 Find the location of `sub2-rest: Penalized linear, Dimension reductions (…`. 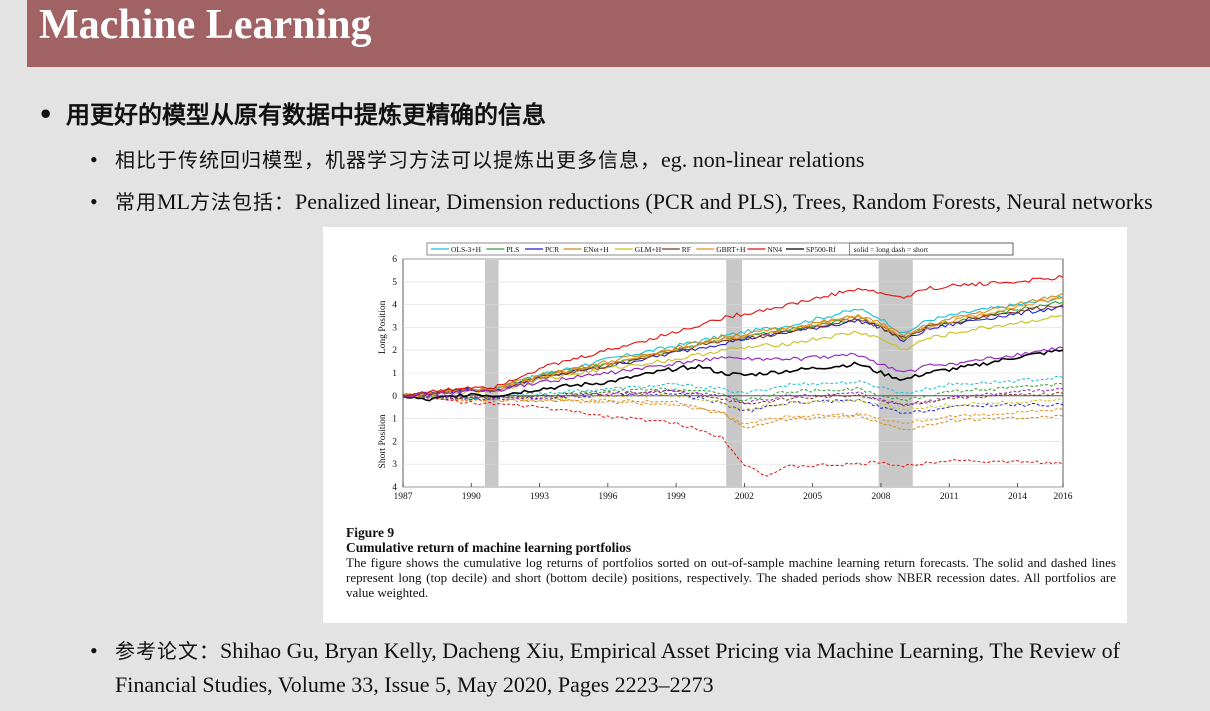

sub2-rest: Penalized linear, Dimension reductions (… is located at coordinates (724, 201).